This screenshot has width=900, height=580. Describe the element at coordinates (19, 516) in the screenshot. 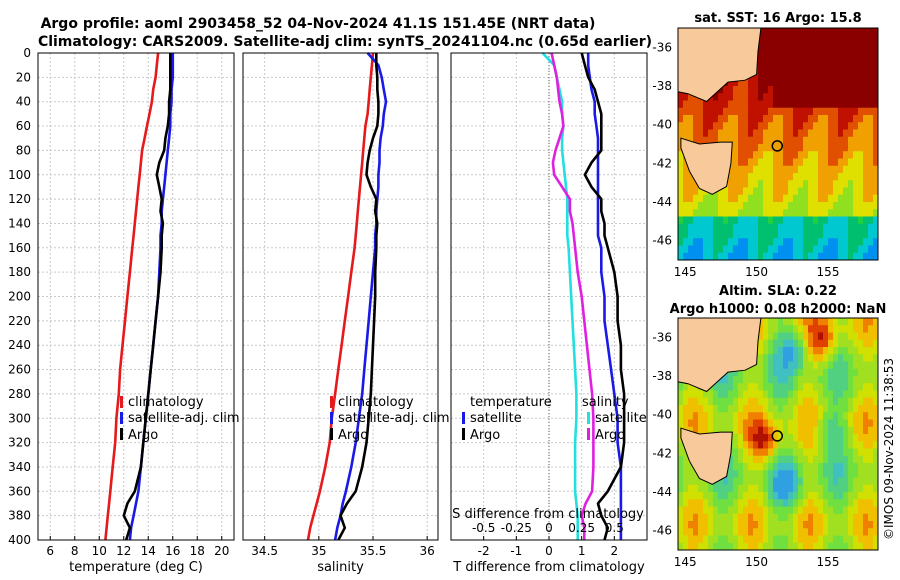

I see `depth-tick-label: 380` at that location.